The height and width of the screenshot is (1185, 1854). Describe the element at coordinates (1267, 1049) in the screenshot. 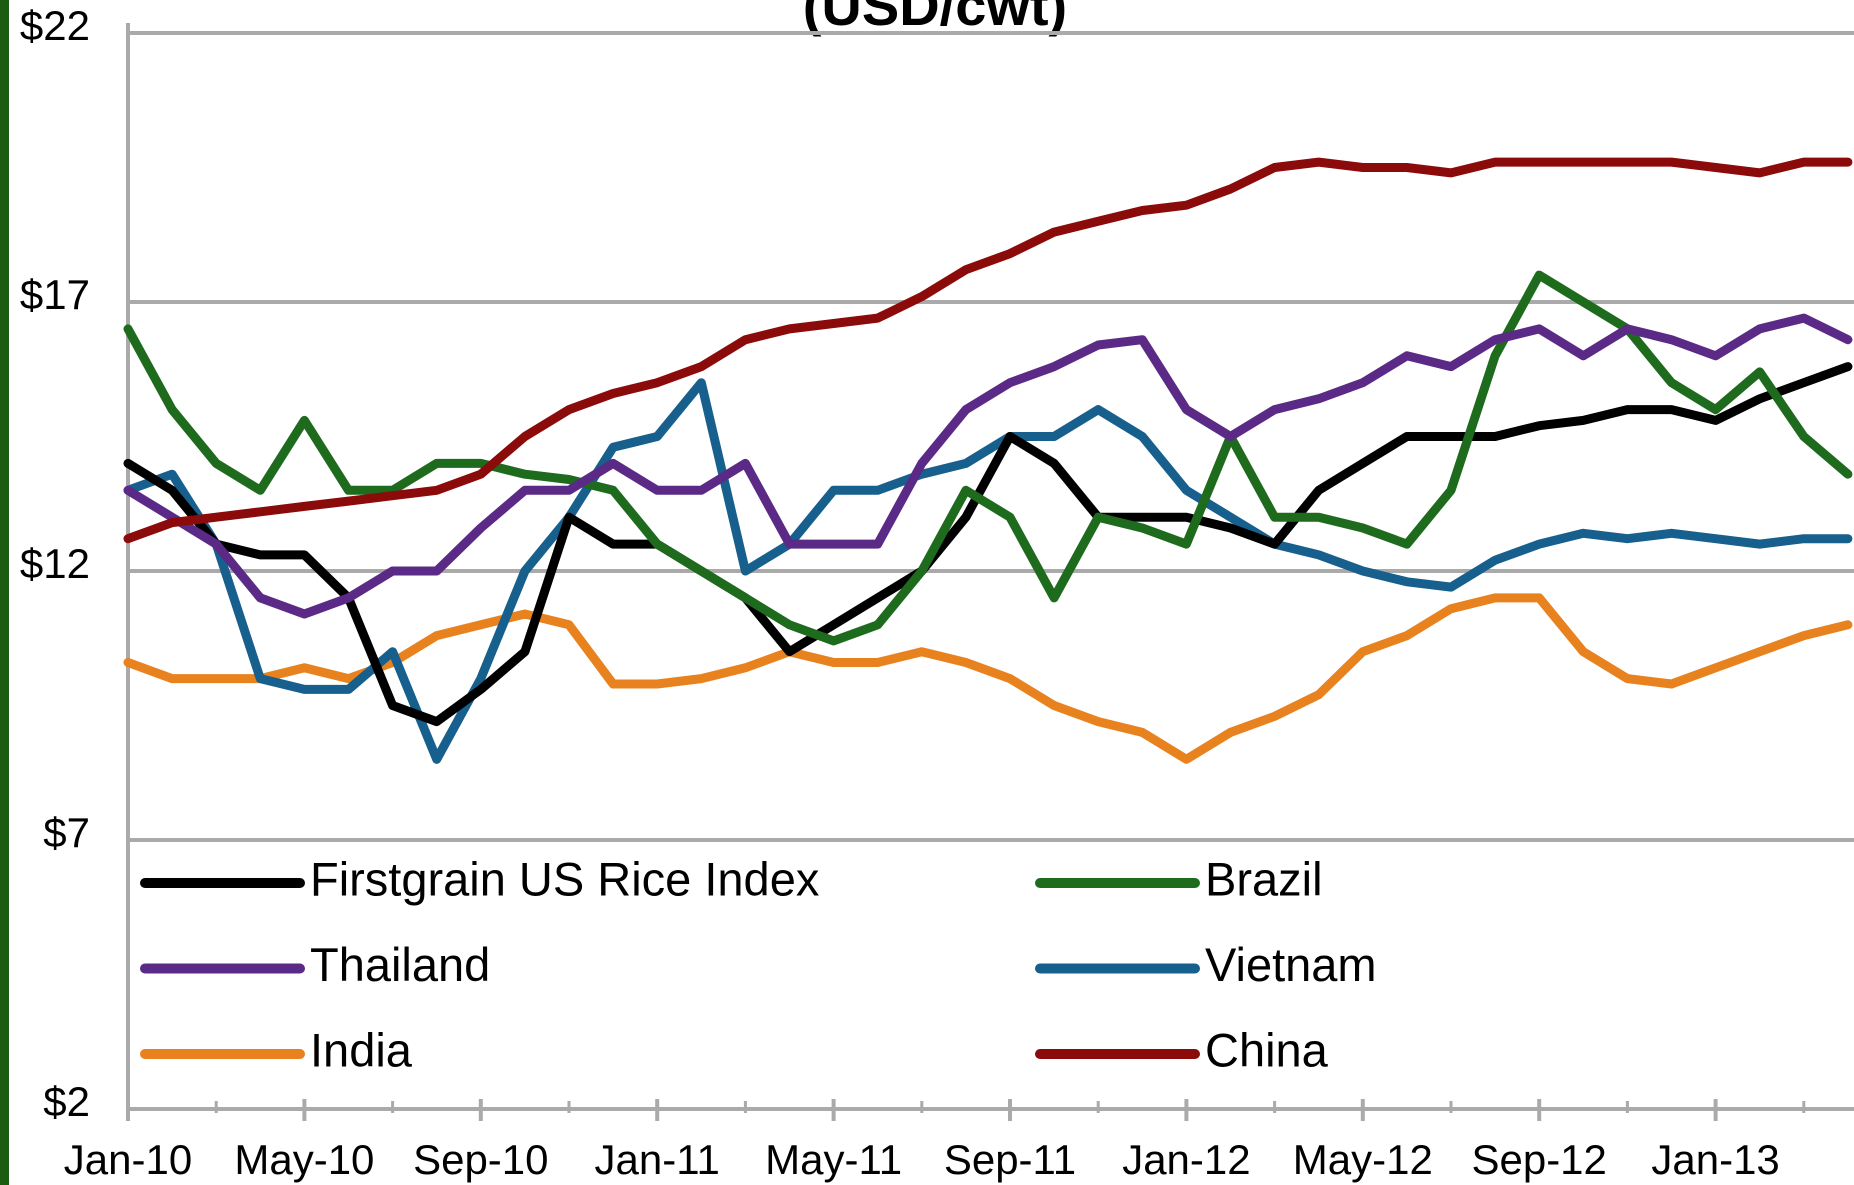

I see `legend-label: China` at that location.